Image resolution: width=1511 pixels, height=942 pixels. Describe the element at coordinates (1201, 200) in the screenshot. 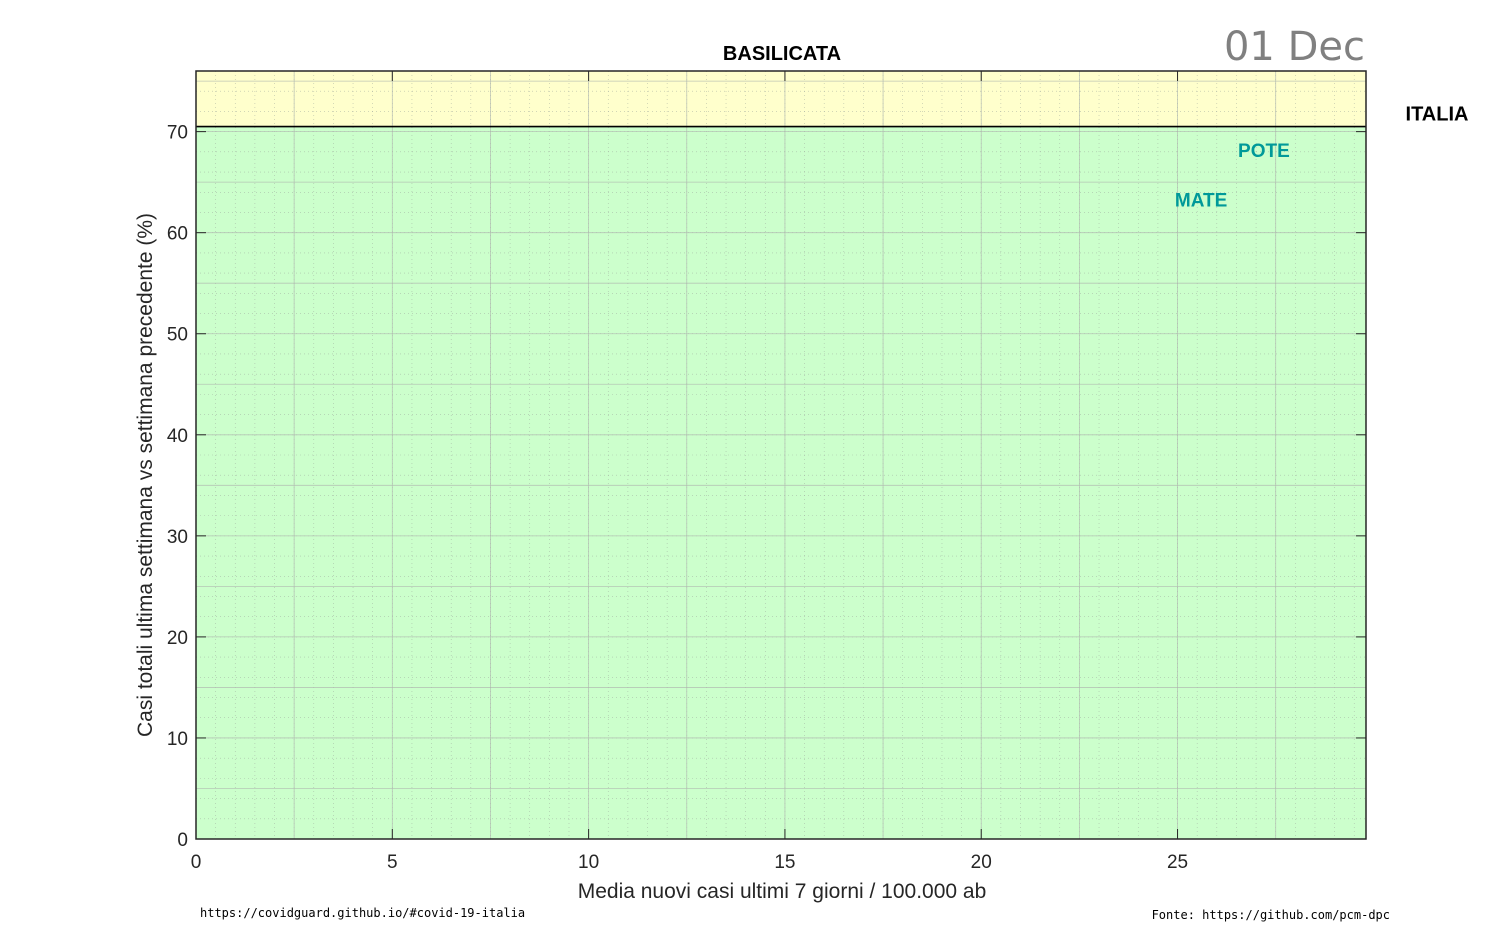

I see `point-mate: MATE` at that location.